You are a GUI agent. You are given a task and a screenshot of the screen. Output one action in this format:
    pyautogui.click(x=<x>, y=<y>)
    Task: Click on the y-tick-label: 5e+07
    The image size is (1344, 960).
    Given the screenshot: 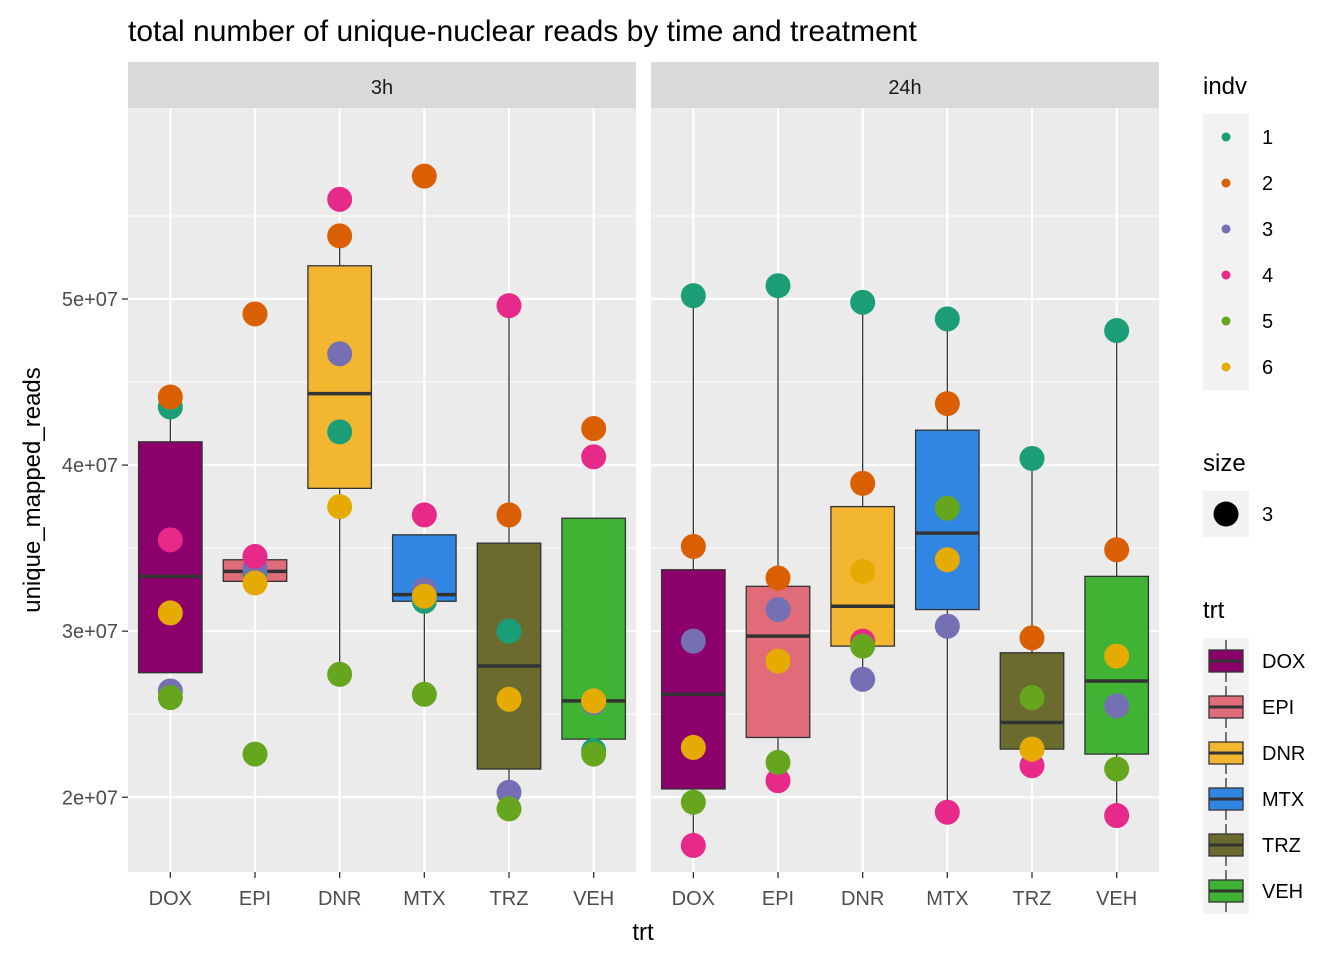 What is the action you would take?
    pyautogui.click(x=90, y=300)
    